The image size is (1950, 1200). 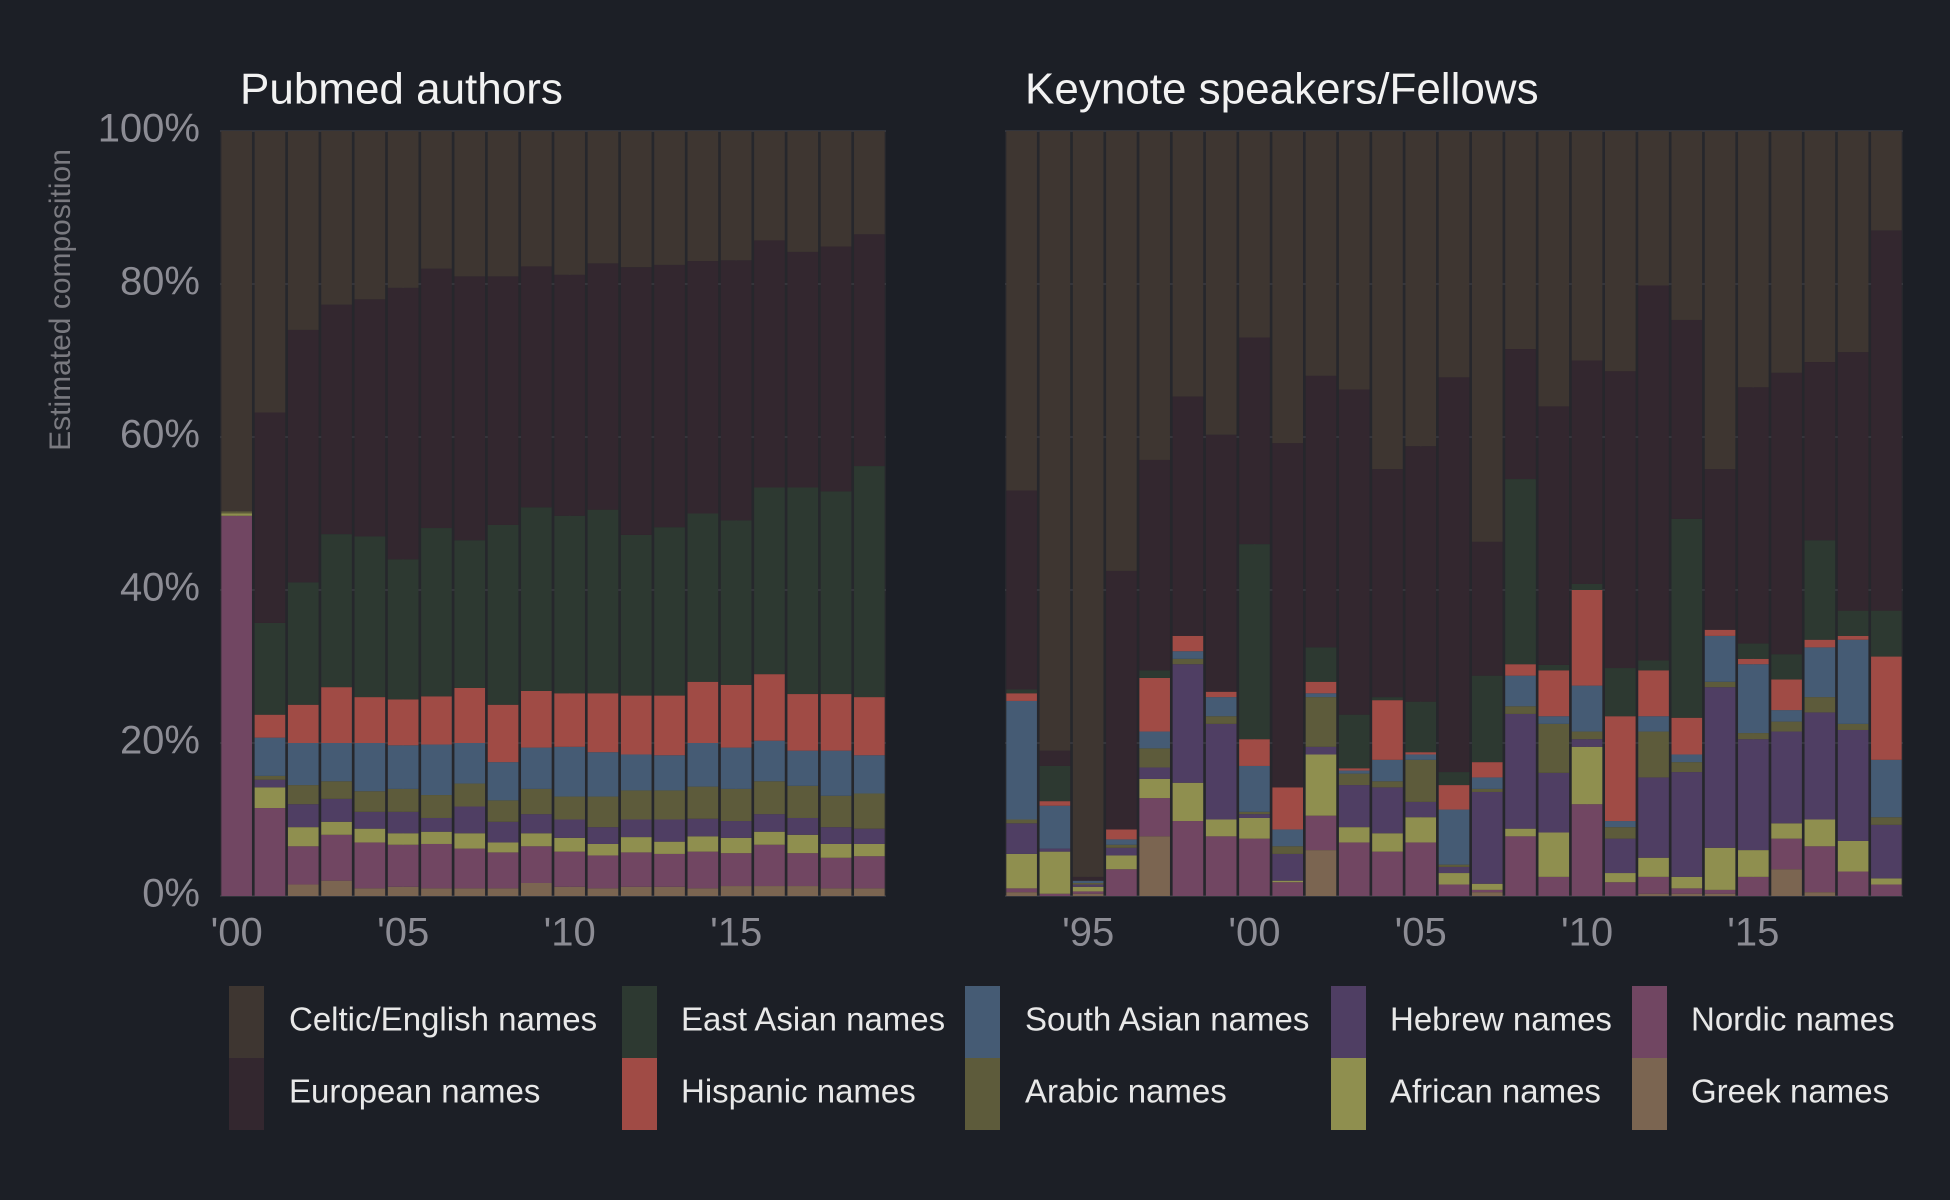 What do you see at coordinates (401, 89) in the screenshot?
I see `panel-title: Pubmed authors` at bounding box center [401, 89].